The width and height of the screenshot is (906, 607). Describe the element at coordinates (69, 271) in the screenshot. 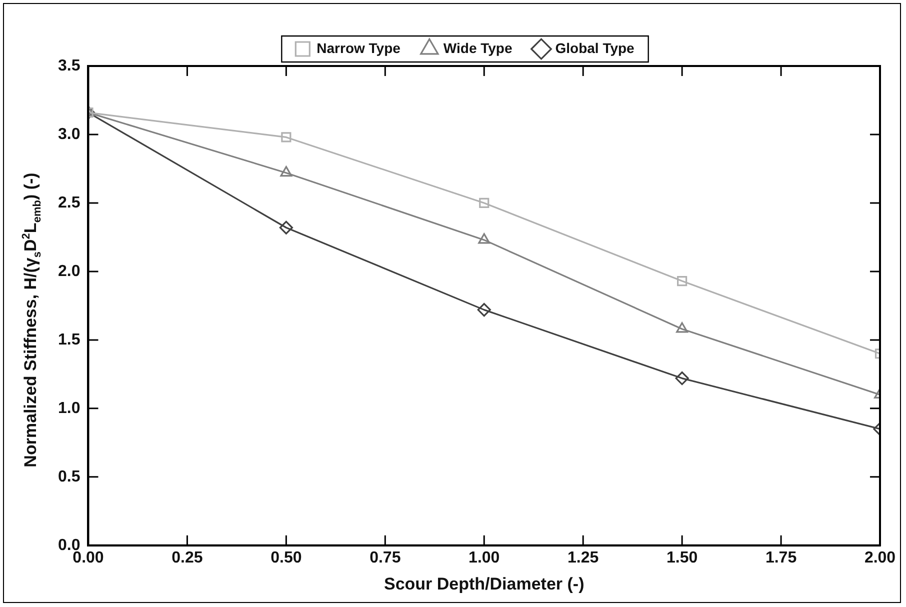

I see `y-tick-label: 2.0` at that location.